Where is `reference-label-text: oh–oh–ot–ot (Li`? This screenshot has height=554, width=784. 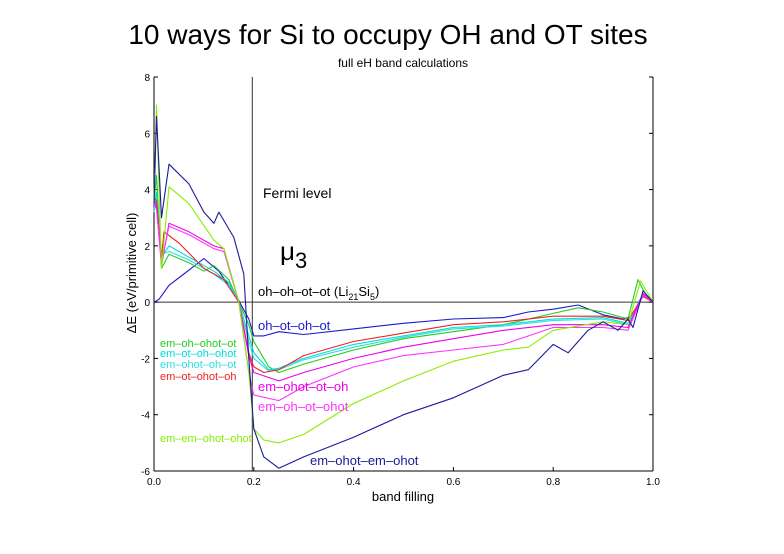 reference-label-text: oh–oh–ot–ot (Li is located at coordinates (303, 291).